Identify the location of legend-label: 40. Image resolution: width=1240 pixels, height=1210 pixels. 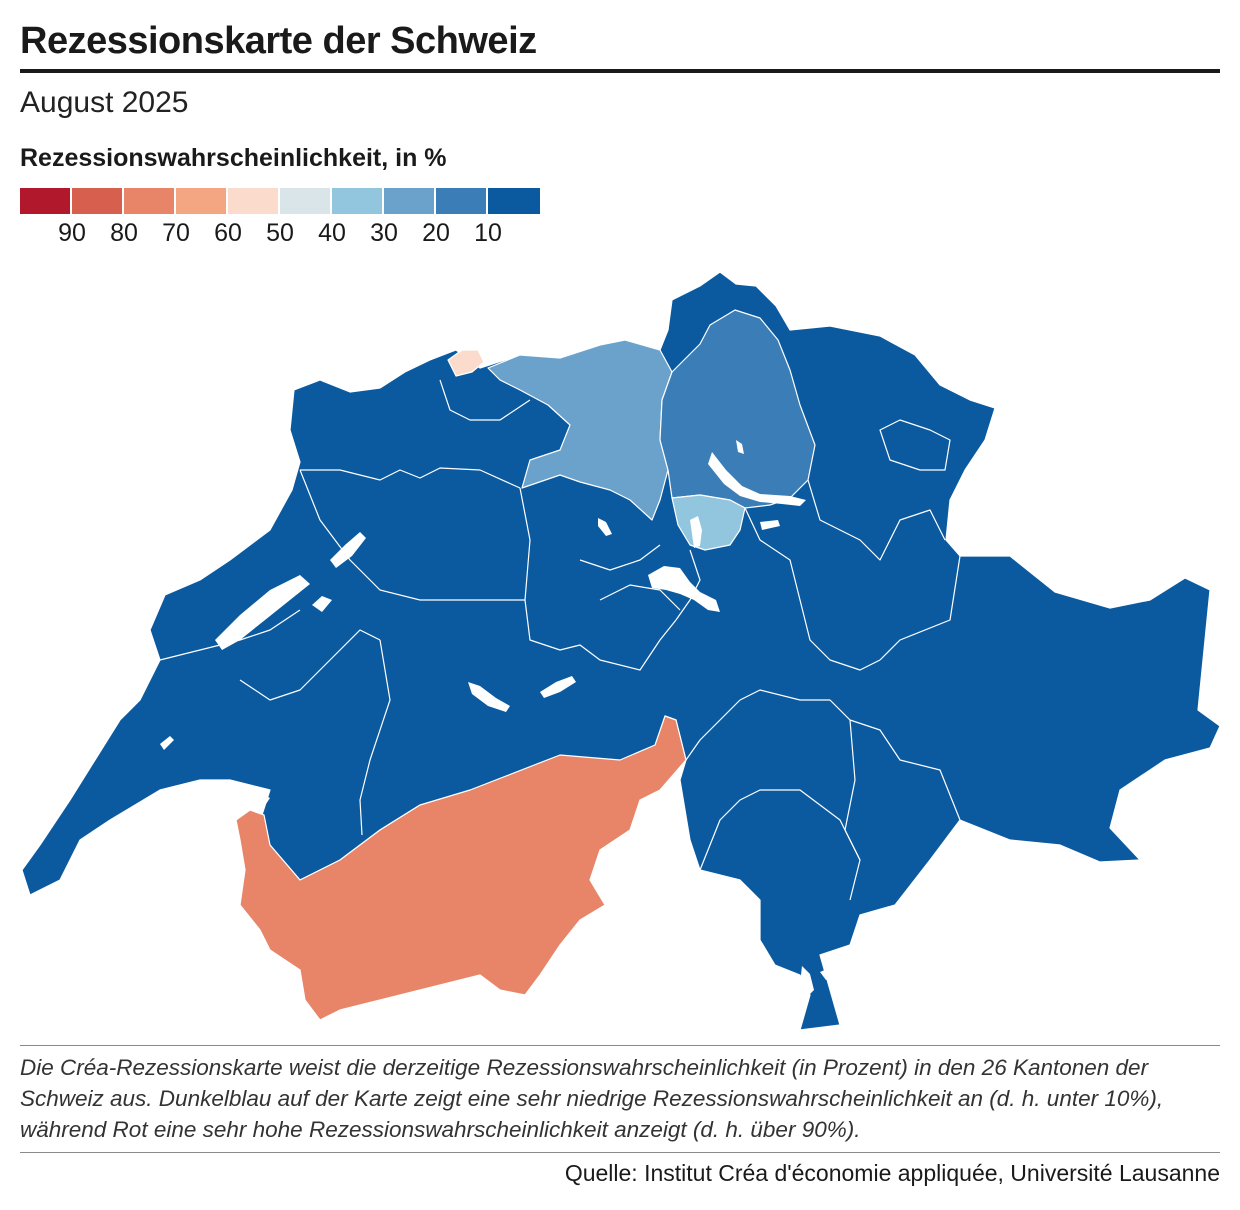
(332, 233).